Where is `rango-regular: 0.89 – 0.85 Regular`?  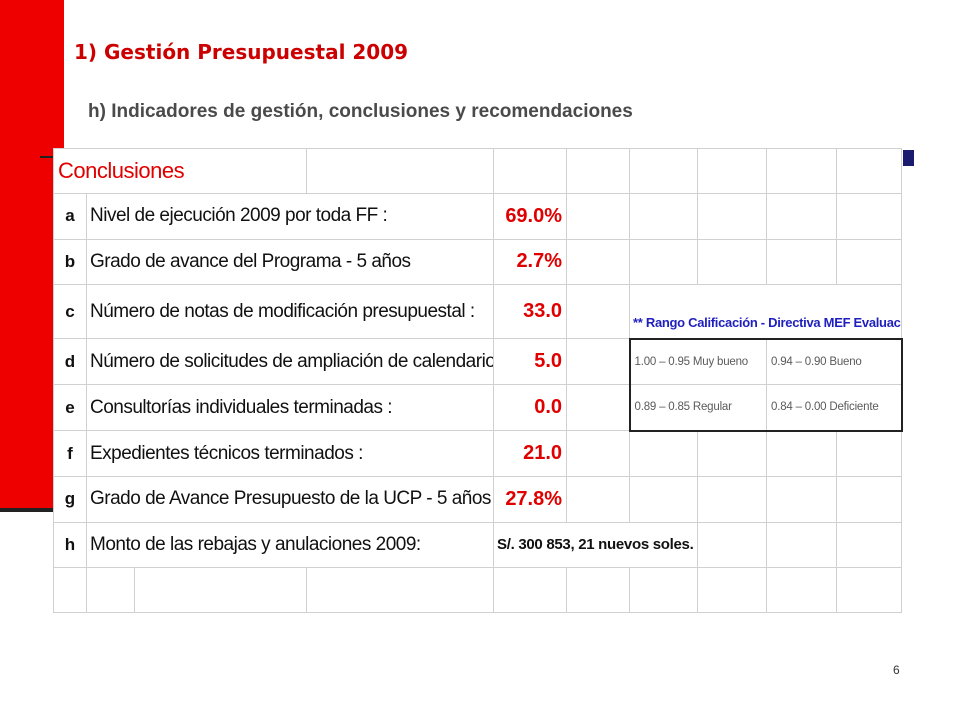 rango-regular: 0.89 – 0.85 Regular is located at coordinates (698, 408).